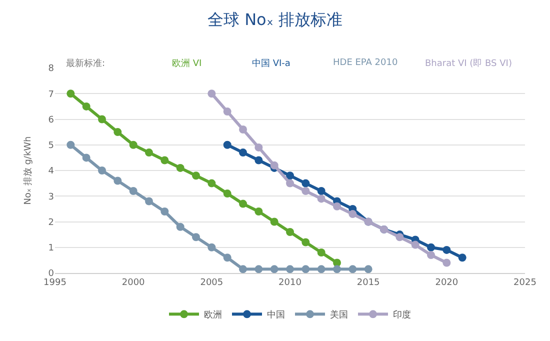 This screenshot has width=550, height=341. Describe the element at coordinates (365, 63) in the screenshot. I see `annotation: HDE EPA 2010` at that location.